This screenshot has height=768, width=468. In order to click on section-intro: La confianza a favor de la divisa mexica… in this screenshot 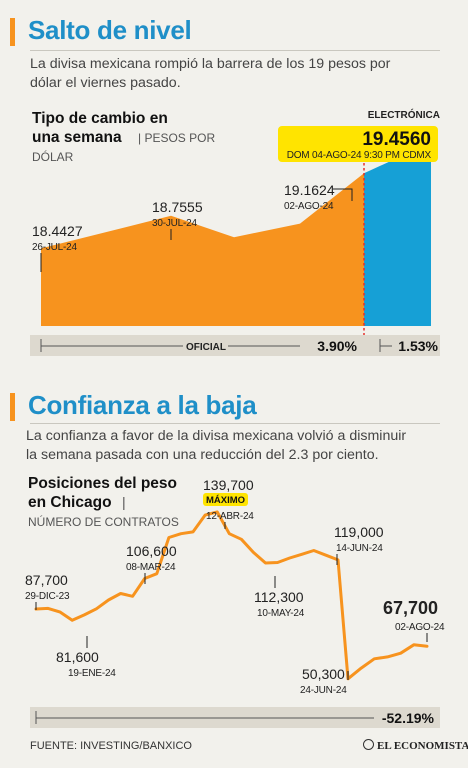, I will do `click(216, 445)`.